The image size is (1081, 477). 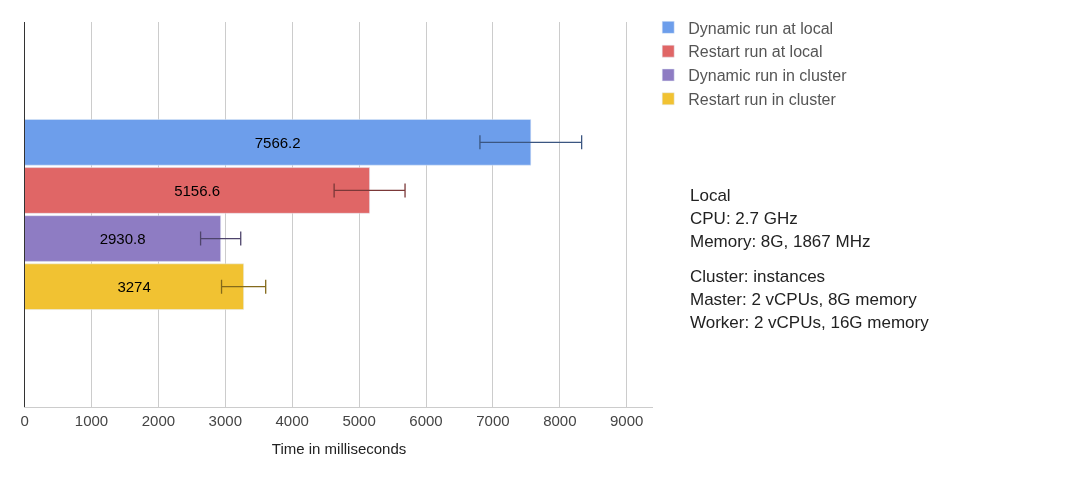 What do you see at coordinates (768, 76) in the screenshot?
I see `legend-label: Dynamic run in cluster` at bounding box center [768, 76].